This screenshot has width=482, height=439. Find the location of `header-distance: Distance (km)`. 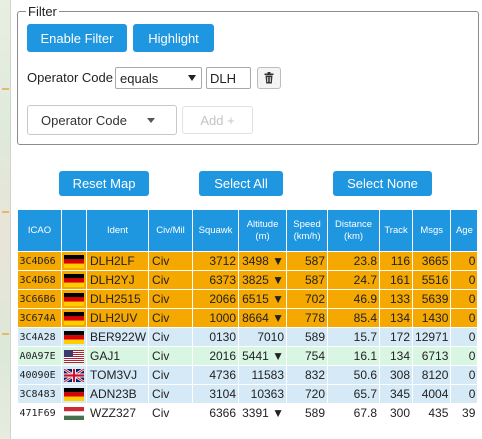

header-distance: Distance (km) is located at coordinates (354, 230).